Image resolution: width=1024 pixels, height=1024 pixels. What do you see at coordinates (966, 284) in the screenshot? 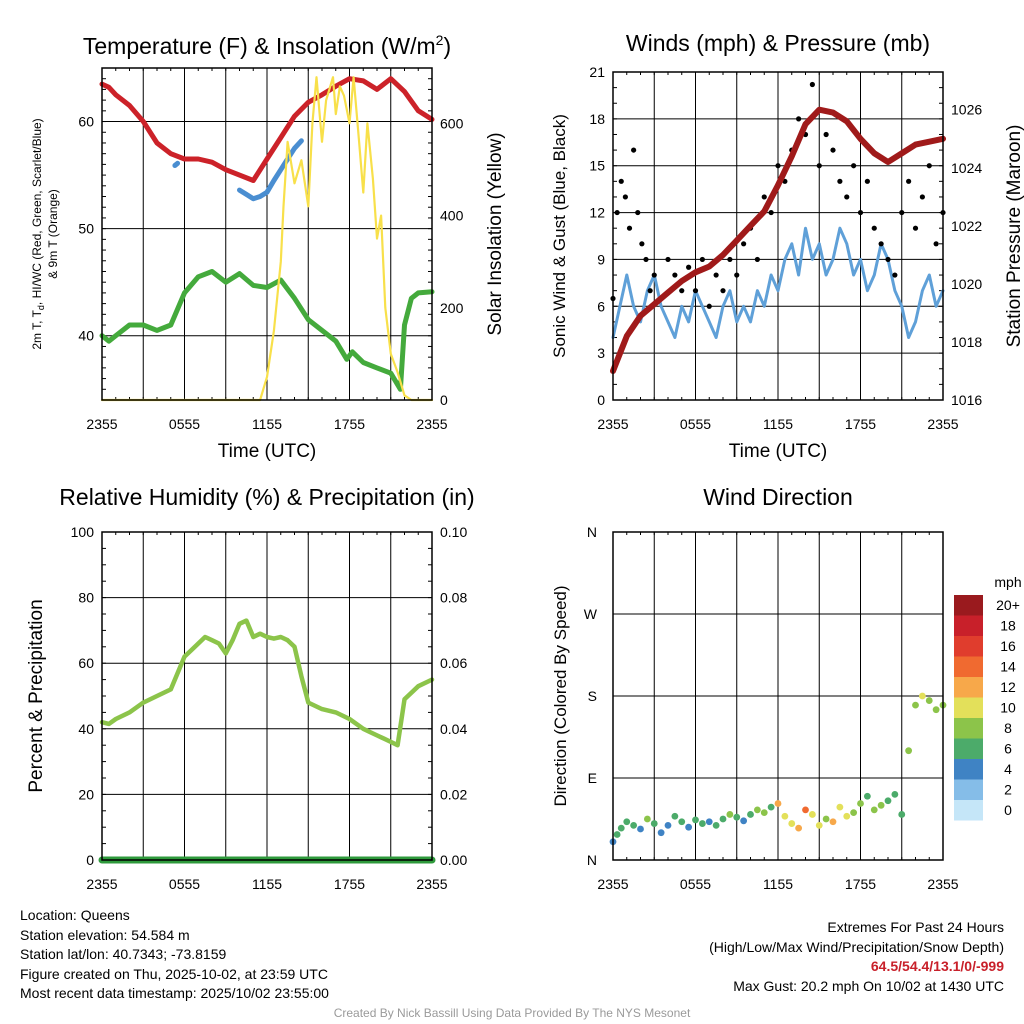
I see `wind-y2-tick-label: 1020` at bounding box center [966, 284].